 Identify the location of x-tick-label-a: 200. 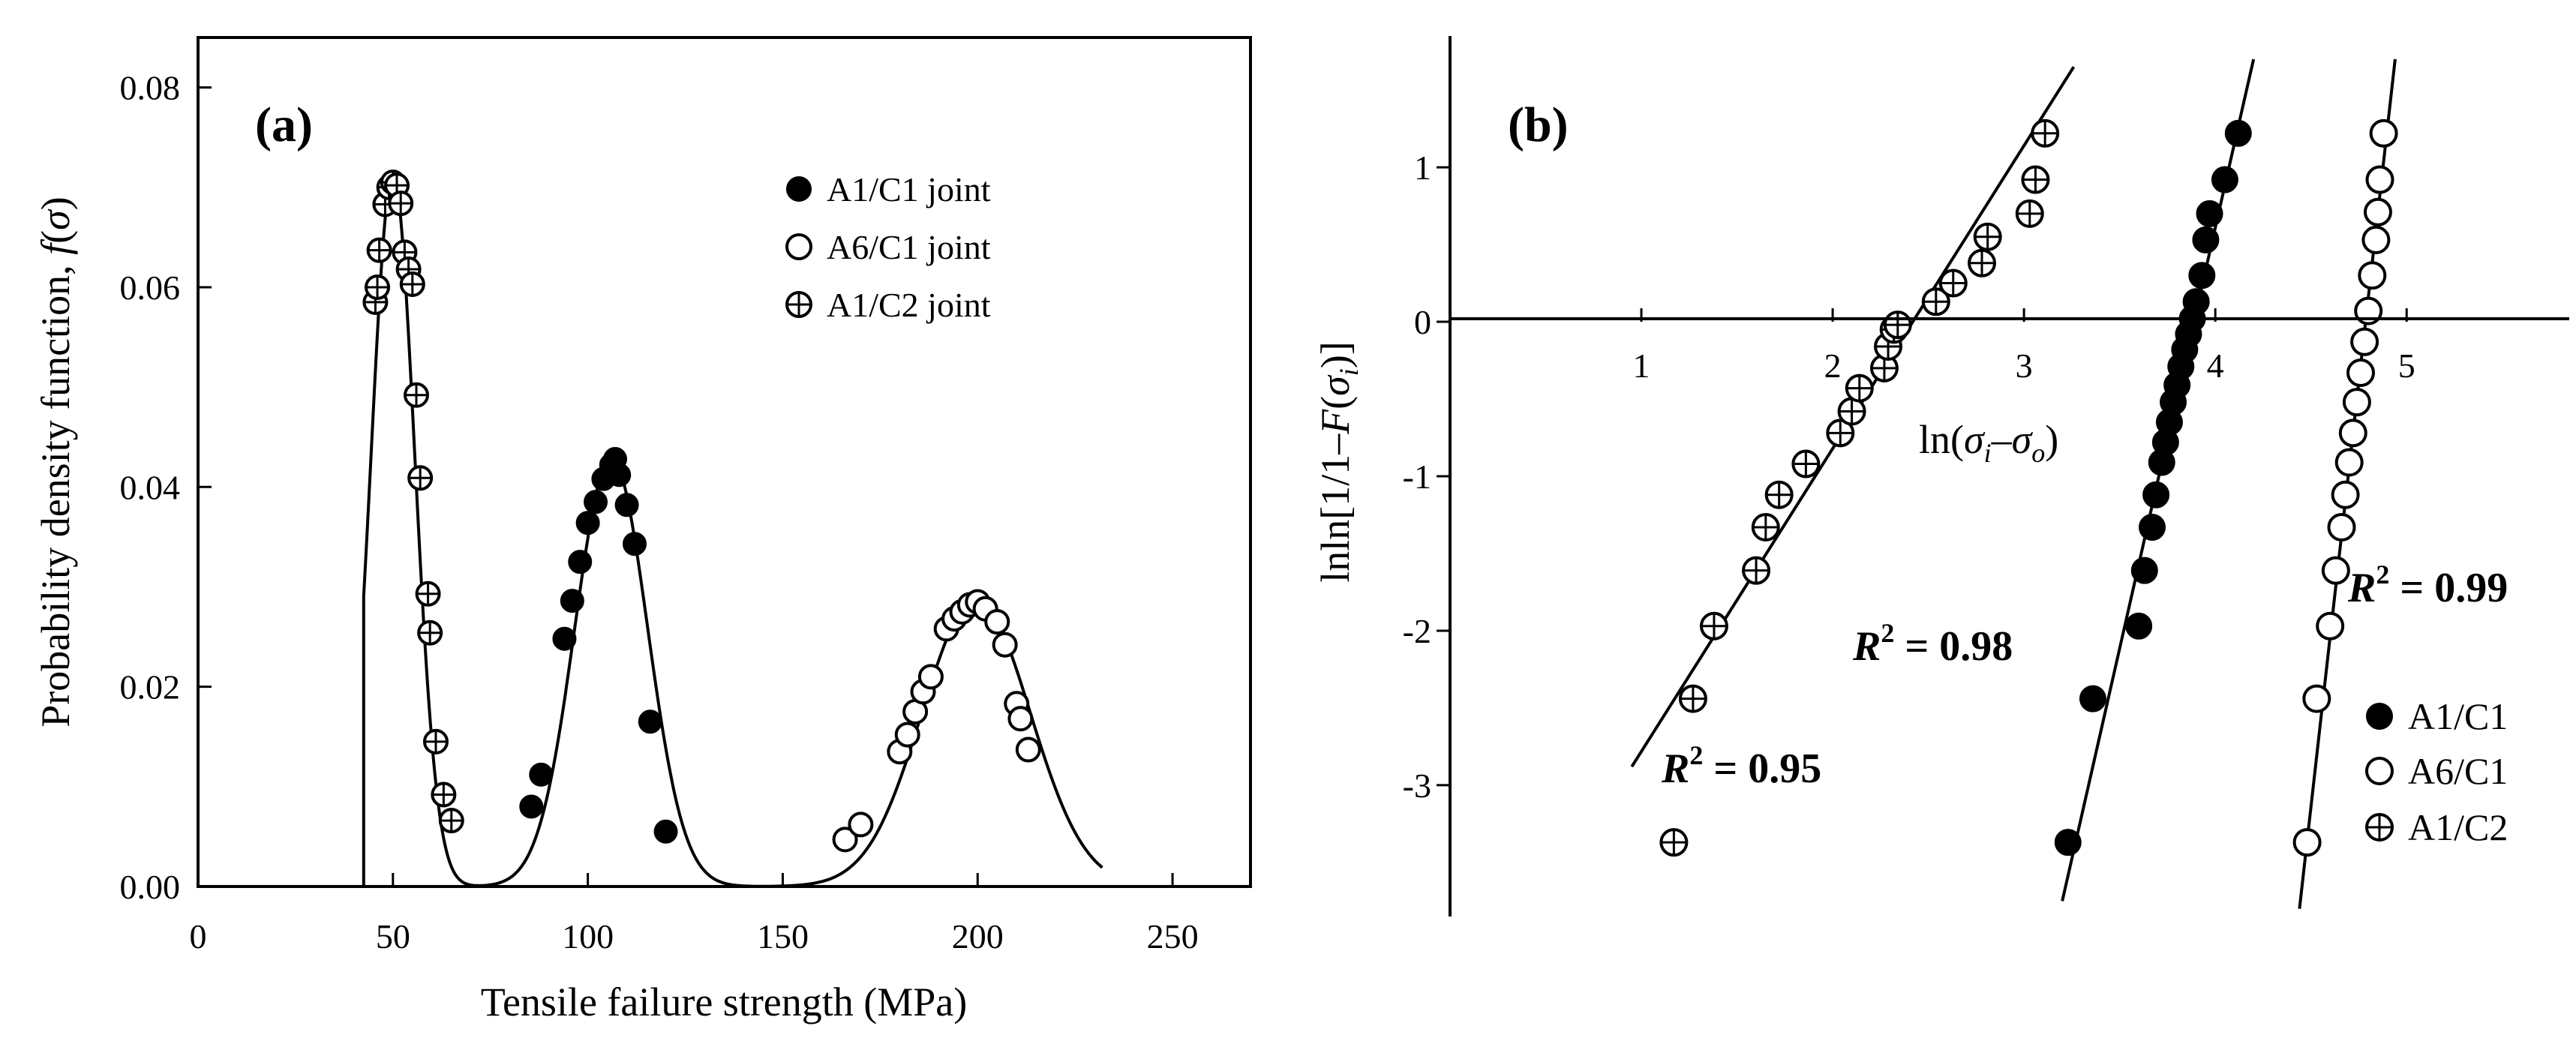
(978, 936).